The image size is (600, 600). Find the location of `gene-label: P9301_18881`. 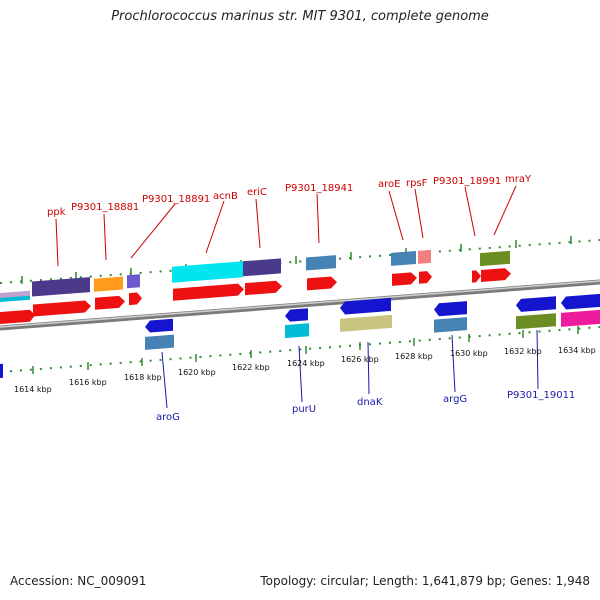

gene-label: P9301_18881 is located at coordinates (105, 207).